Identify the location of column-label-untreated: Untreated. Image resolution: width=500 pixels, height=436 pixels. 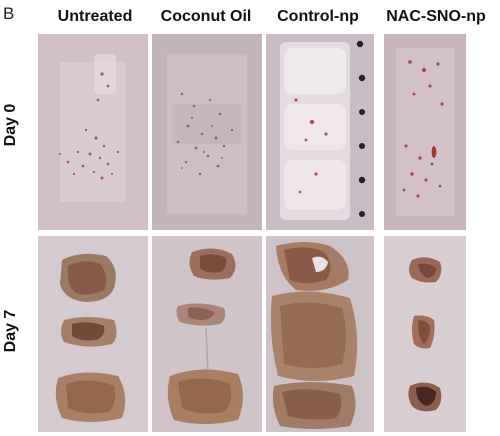
(95, 16).